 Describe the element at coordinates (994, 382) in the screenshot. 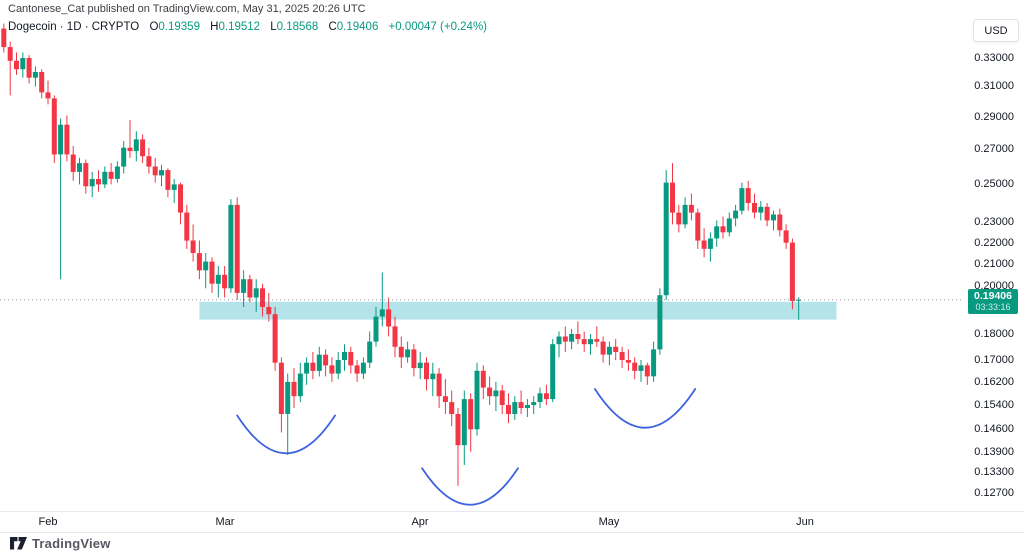

I see `price-axis-label: 0.16200` at that location.